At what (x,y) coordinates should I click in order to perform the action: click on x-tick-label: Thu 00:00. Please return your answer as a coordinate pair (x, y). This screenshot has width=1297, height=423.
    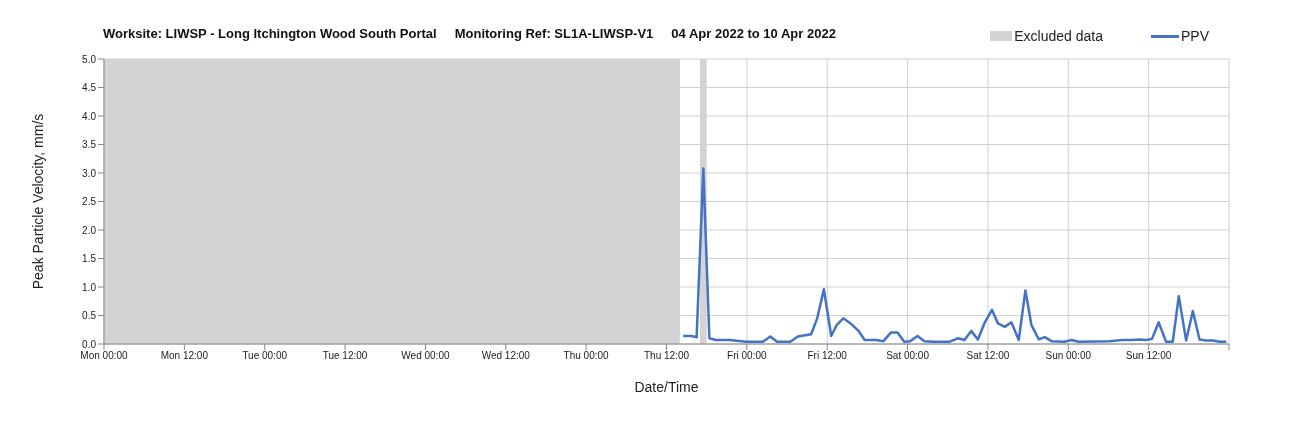
    Looking at the image, I should click on (586, 356).